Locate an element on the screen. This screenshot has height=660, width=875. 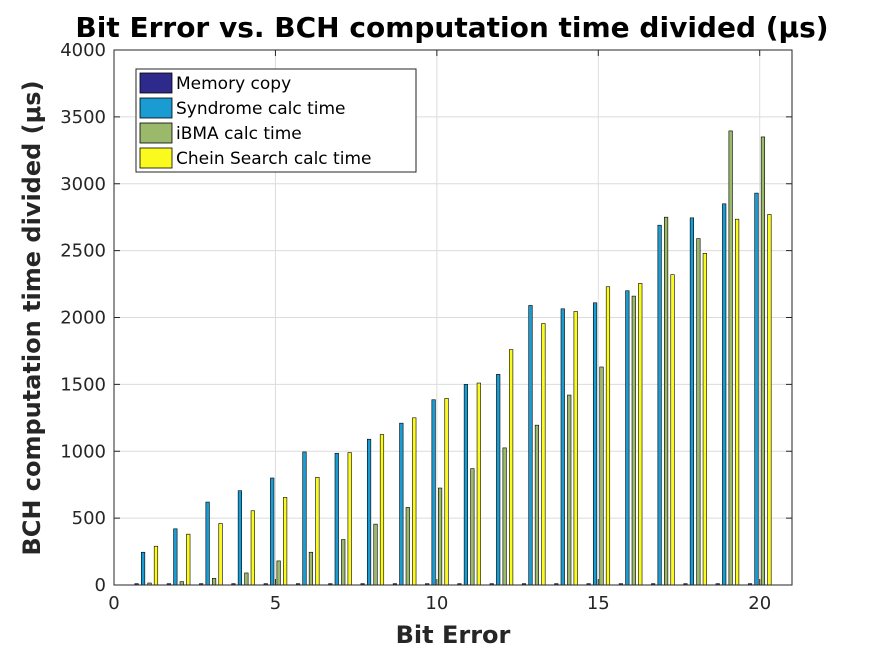
legend-label: iBMA calc time is located at coordinates (239, 134).